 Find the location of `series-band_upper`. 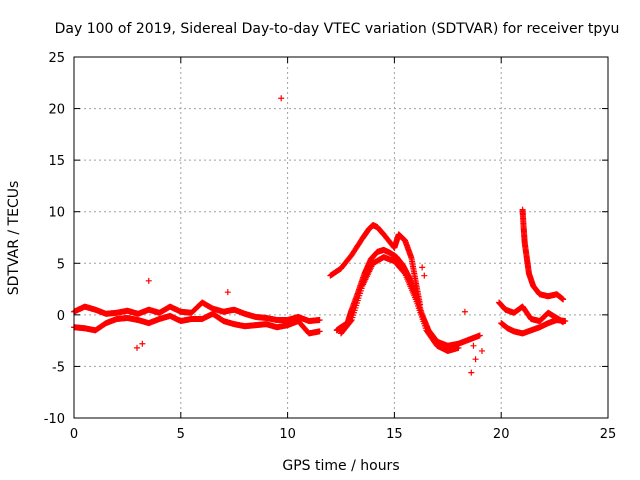

series-band_upper is located at coordinates (197, 312).